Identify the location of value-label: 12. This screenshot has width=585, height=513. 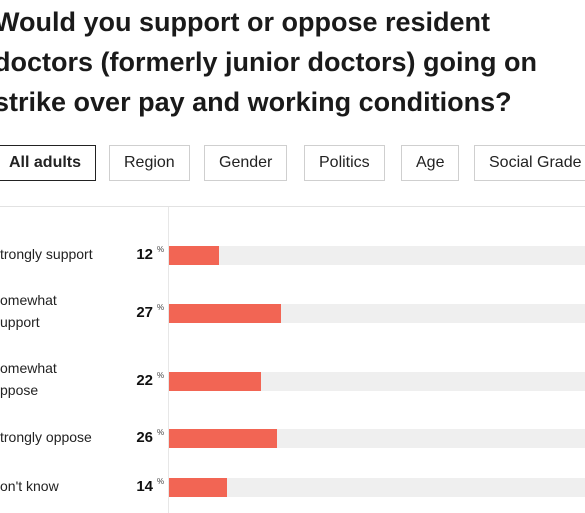
(144, 254).